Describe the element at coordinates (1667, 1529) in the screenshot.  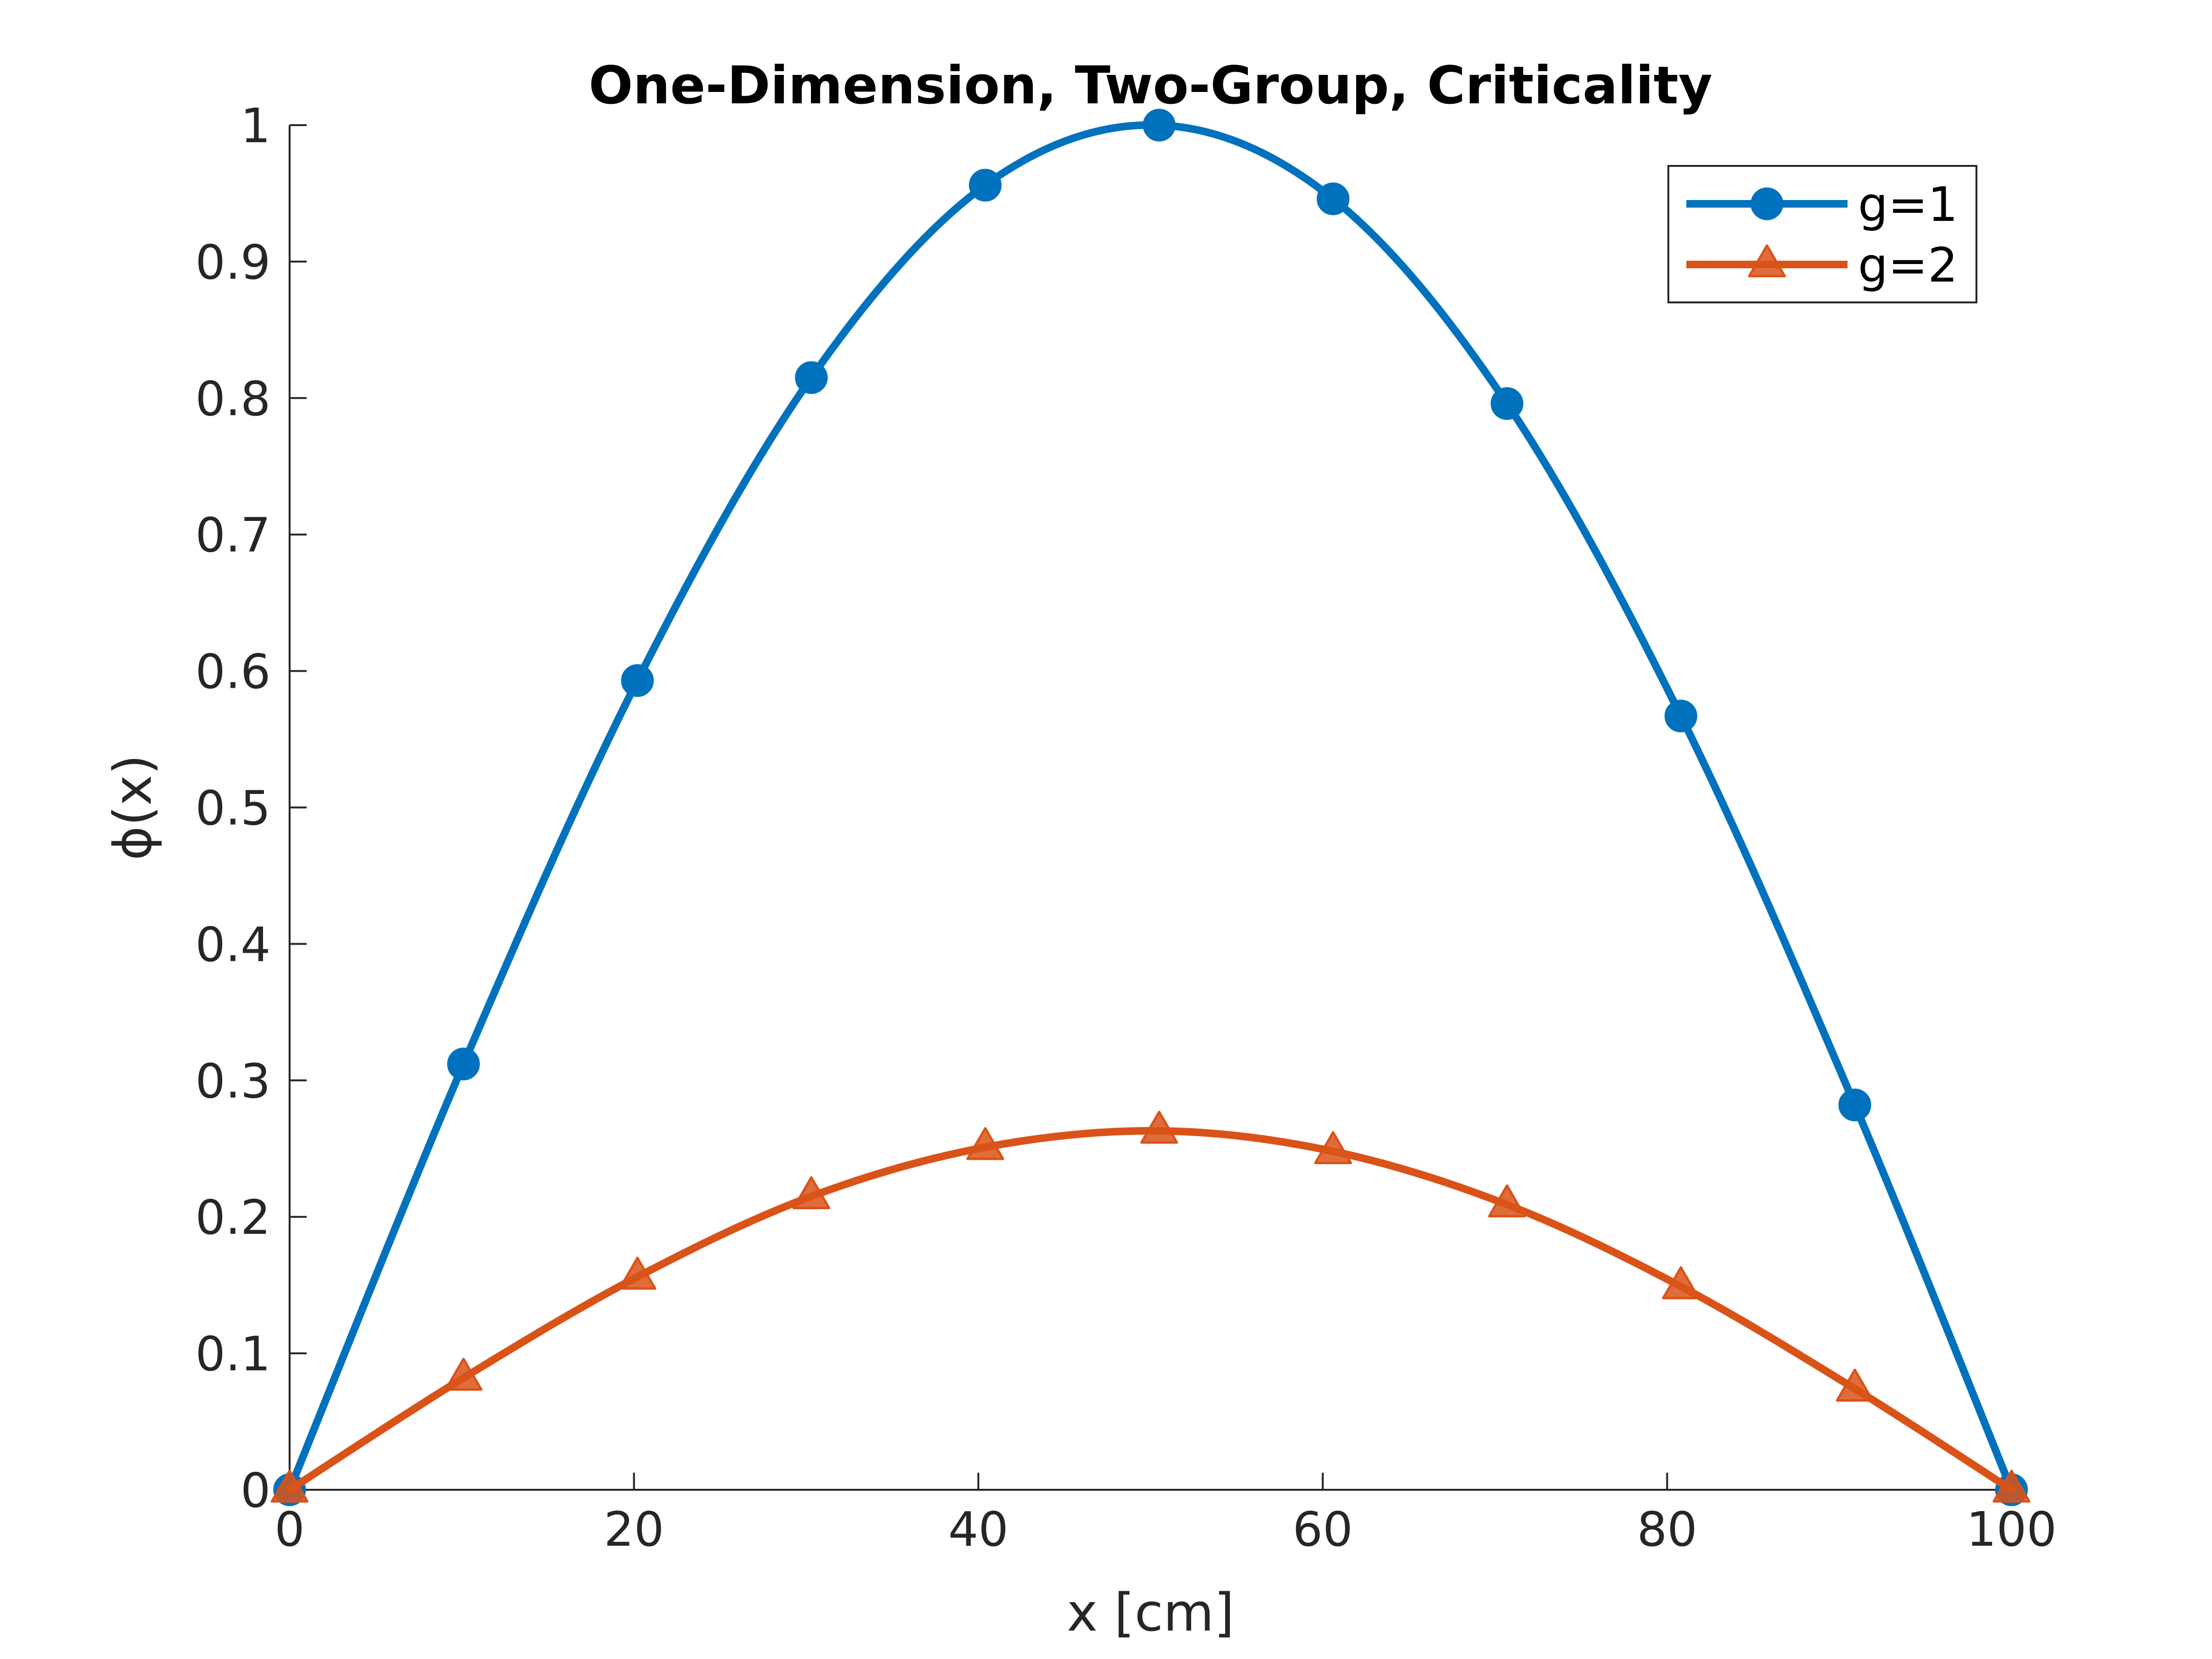
I see `x-tick-label: 80` at that location.